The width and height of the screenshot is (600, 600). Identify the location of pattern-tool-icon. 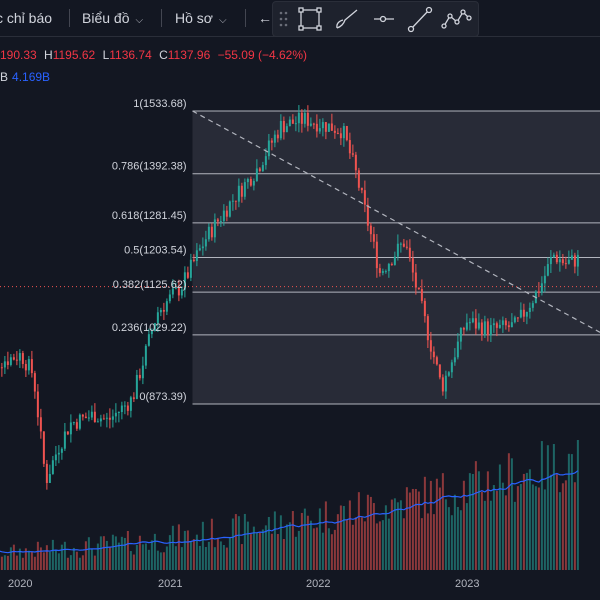
(456, 19).